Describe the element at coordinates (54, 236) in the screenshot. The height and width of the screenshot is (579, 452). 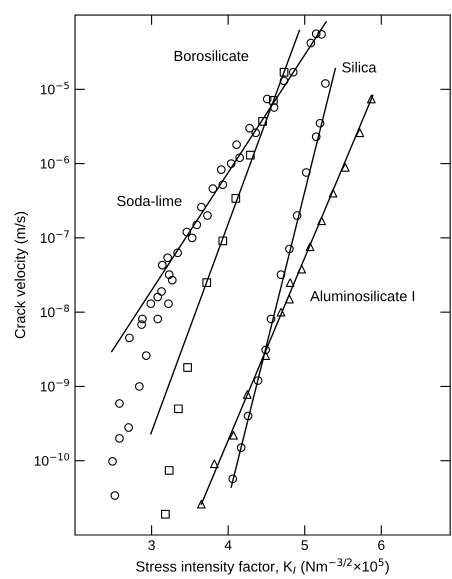
I see `y-tick-label: 10$^{−7}$` at that location.